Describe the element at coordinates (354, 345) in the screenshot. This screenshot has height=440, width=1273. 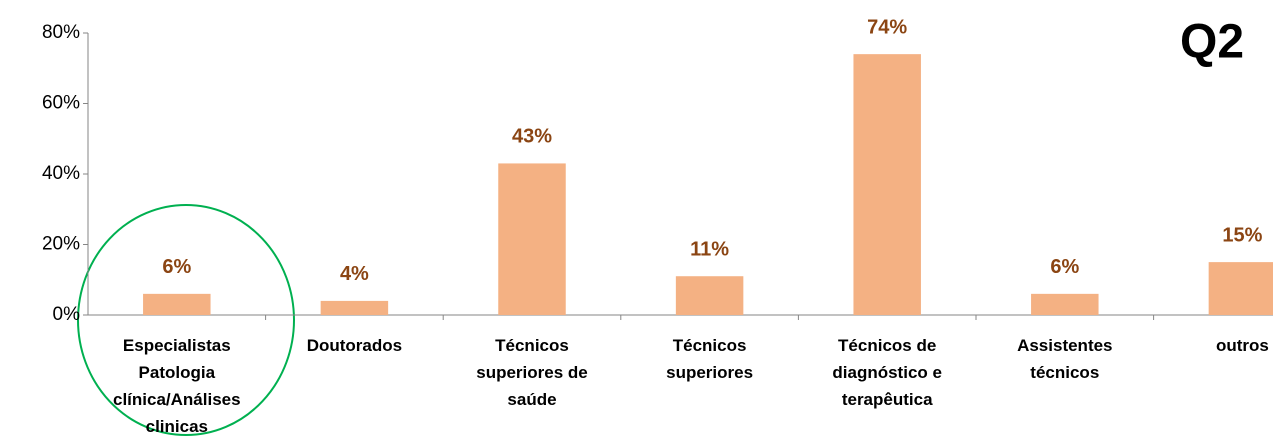
I see `x-tick-label: Doutorados` at that location.